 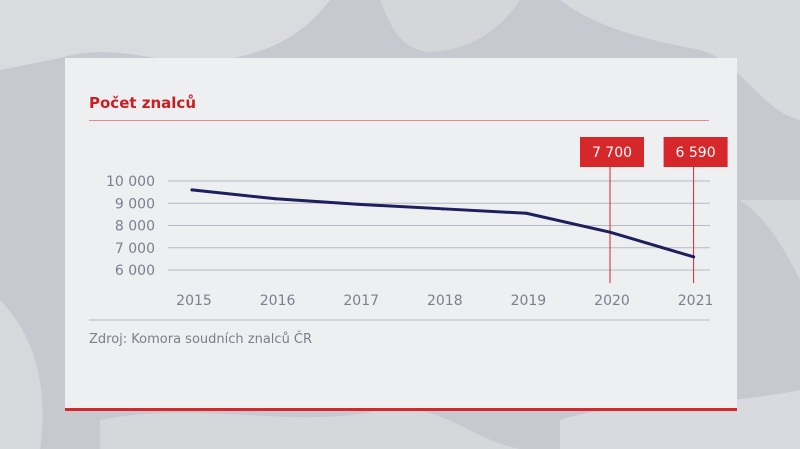 I want to click on x-tick-label: 2016, so click(x=278, y=301).